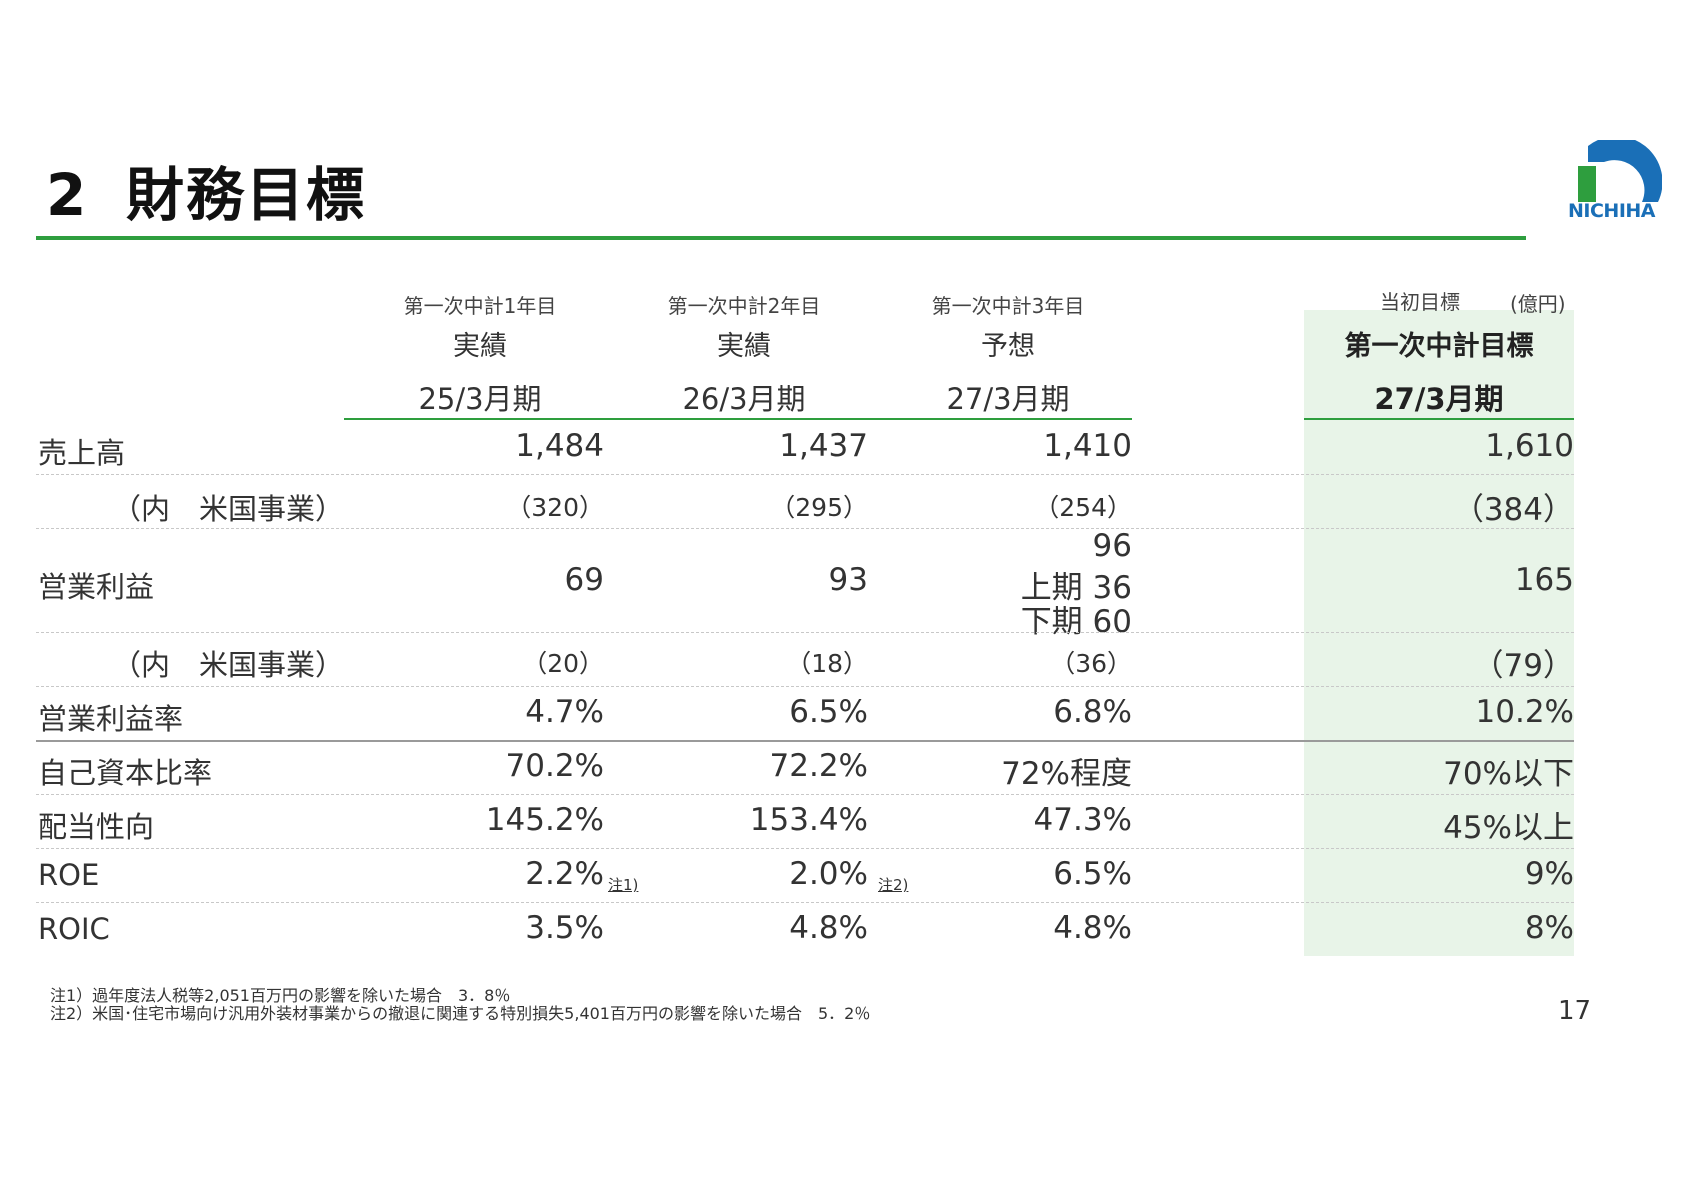 The height and width of the screenshot is (1190, 1684). Describe the element at coordinates (544, 820) in the screenshot. I see `cell-payout-1: 145.2%` at that location.